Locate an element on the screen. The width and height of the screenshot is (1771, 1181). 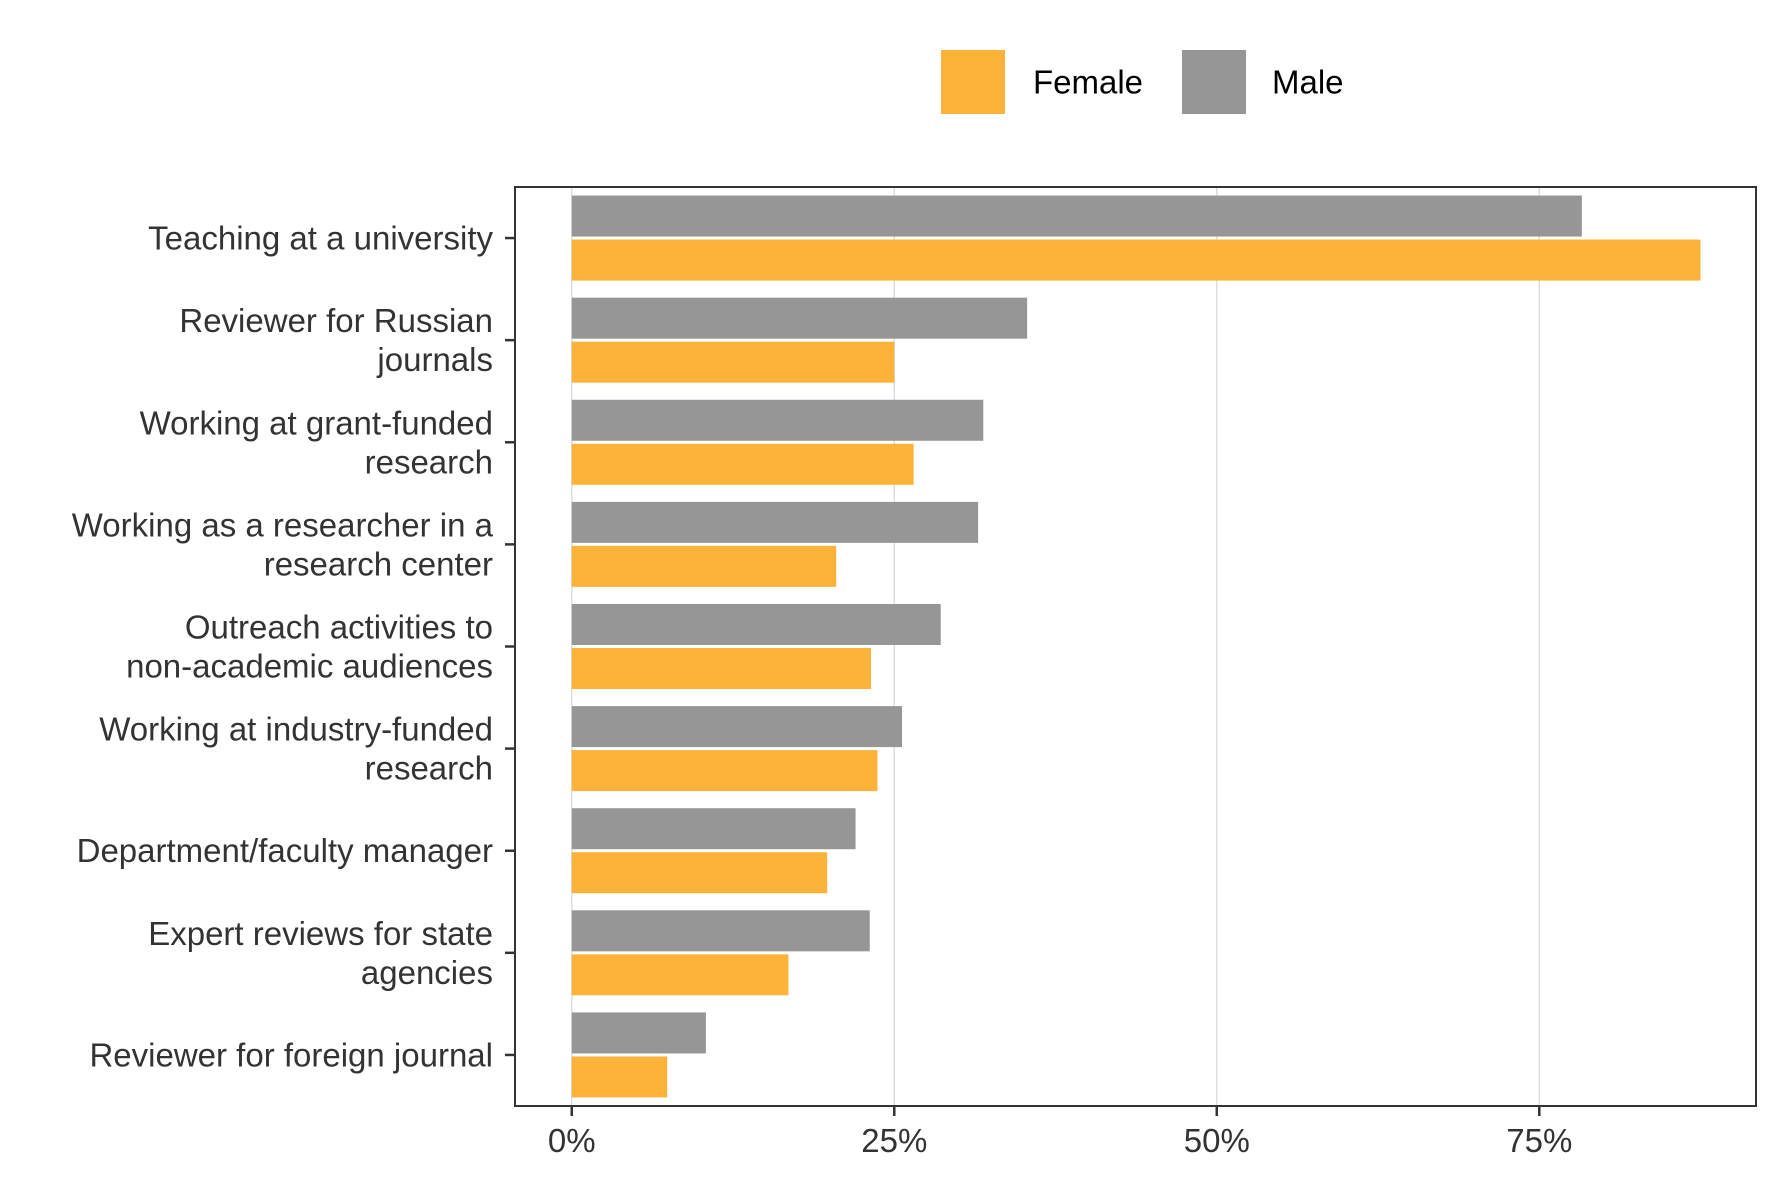
category-label-7-line-1: agencies is located at coordinates (427, 972).